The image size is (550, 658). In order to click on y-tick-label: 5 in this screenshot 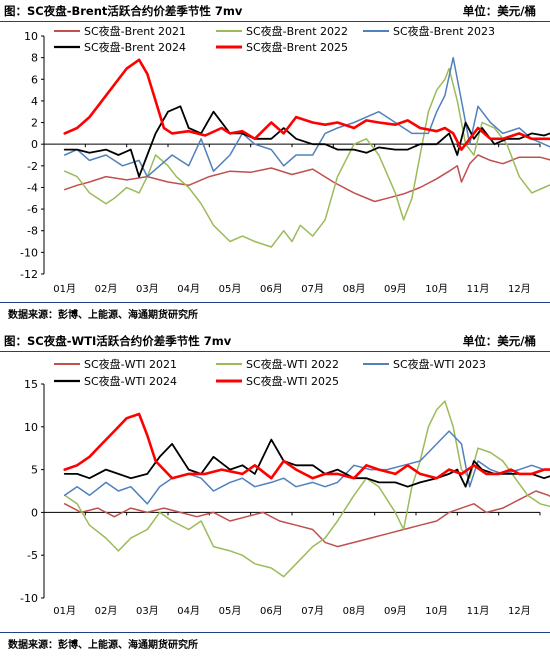, I will do `click(34, 470)`.